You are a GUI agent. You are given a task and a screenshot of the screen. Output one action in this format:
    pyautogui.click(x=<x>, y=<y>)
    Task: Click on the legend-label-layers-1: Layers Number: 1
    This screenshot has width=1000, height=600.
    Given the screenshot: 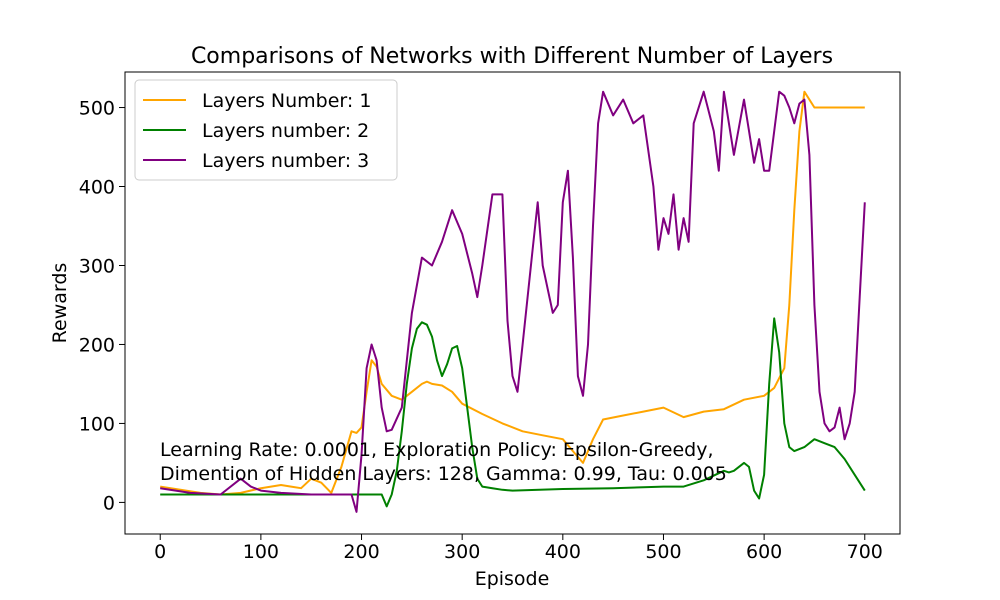 What is the action you would take?
    pyautogui.click(x=286, y=101)
    